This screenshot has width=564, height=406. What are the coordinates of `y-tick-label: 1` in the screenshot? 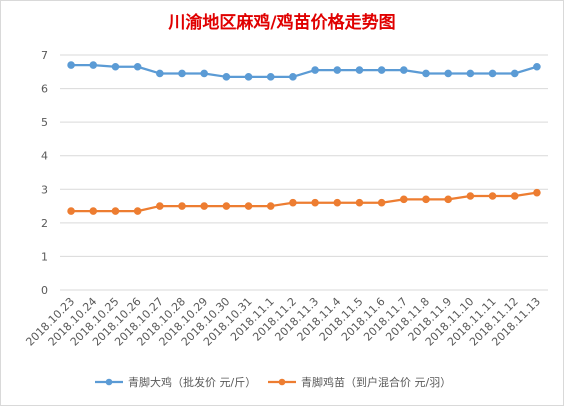 It's located at (44, 256).